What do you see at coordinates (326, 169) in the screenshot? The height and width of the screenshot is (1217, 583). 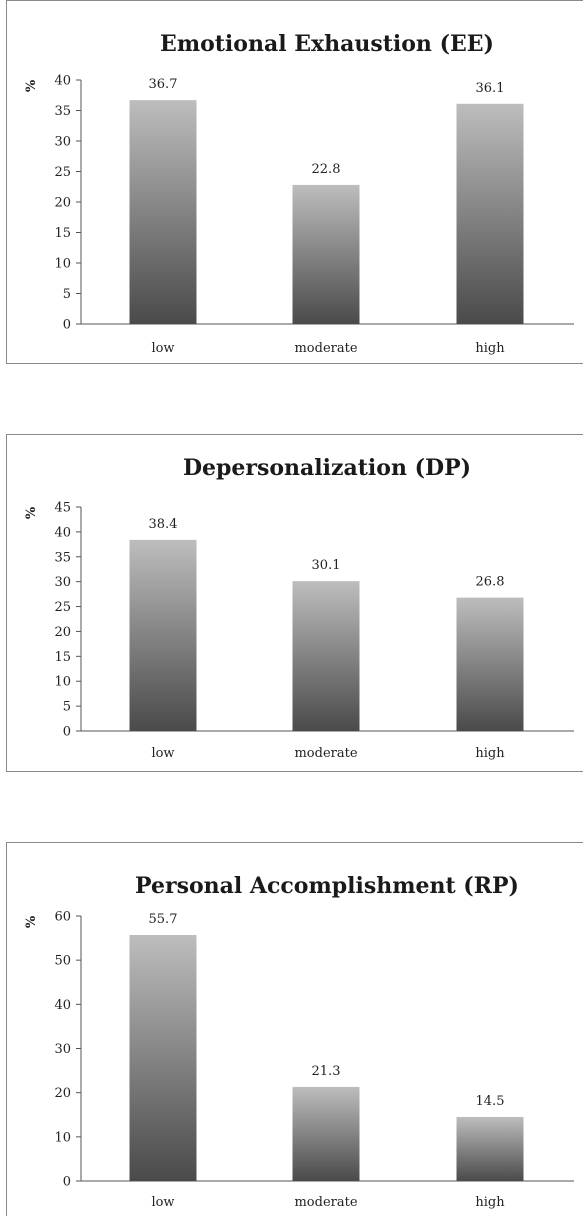 I see `data-label-moderate: 22.8` at bounding box center [326, 169].